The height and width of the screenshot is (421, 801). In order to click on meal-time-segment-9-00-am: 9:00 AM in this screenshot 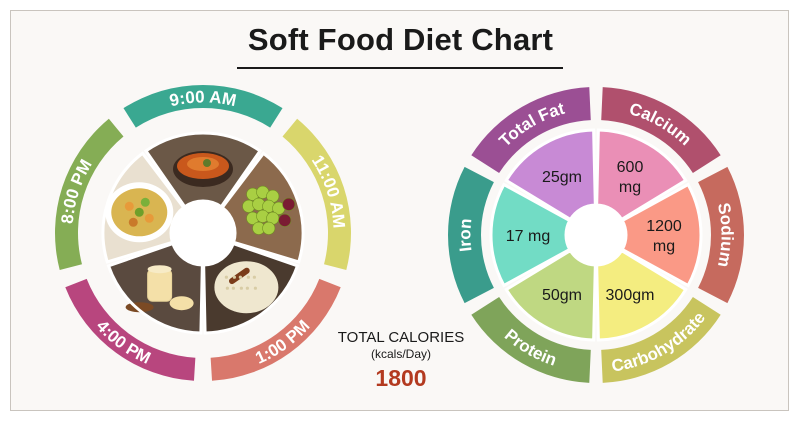, I will do `click(203, 106)`.